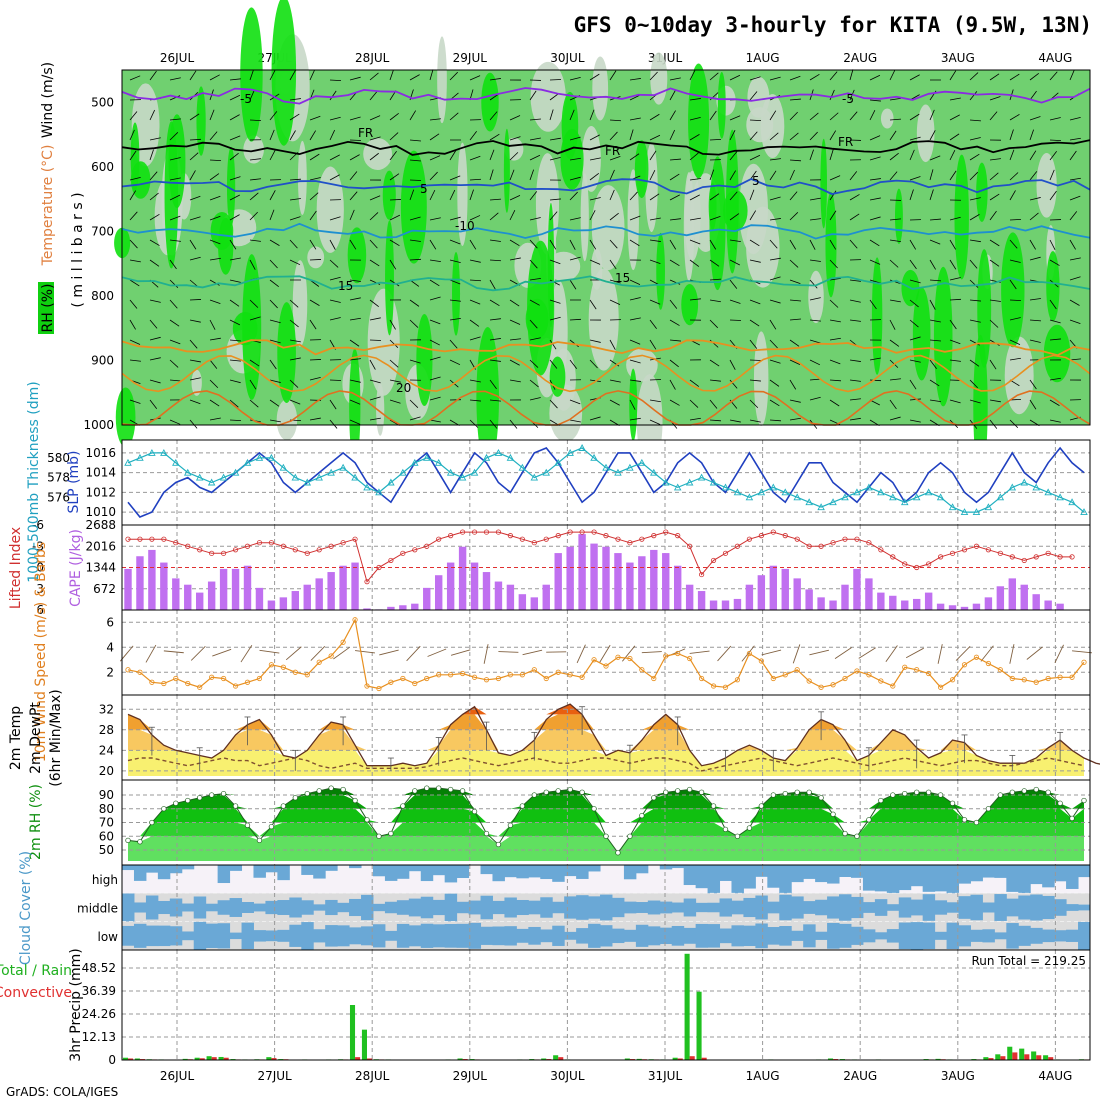 This screenshot has height=1100, width=1100. I want to click on convective-precip-bar, so click(1039, 1057).